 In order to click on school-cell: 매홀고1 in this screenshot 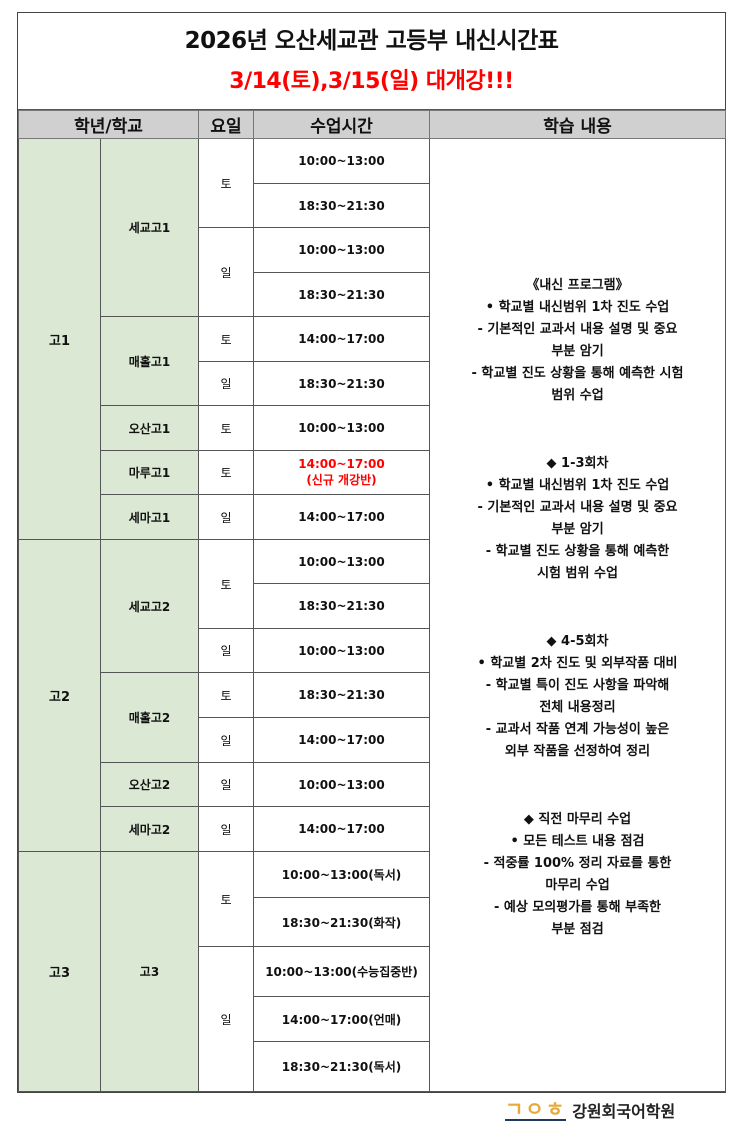, I will do `click(149, 361)`.